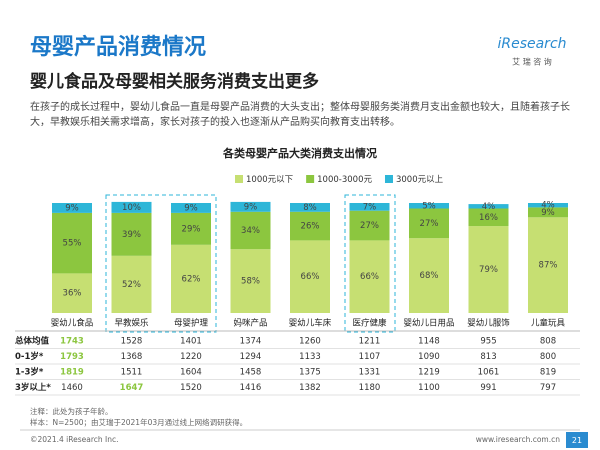  Describe the element at coordinates (310, 373) in the screenshot. I see `table-cell: 1375` at that location.